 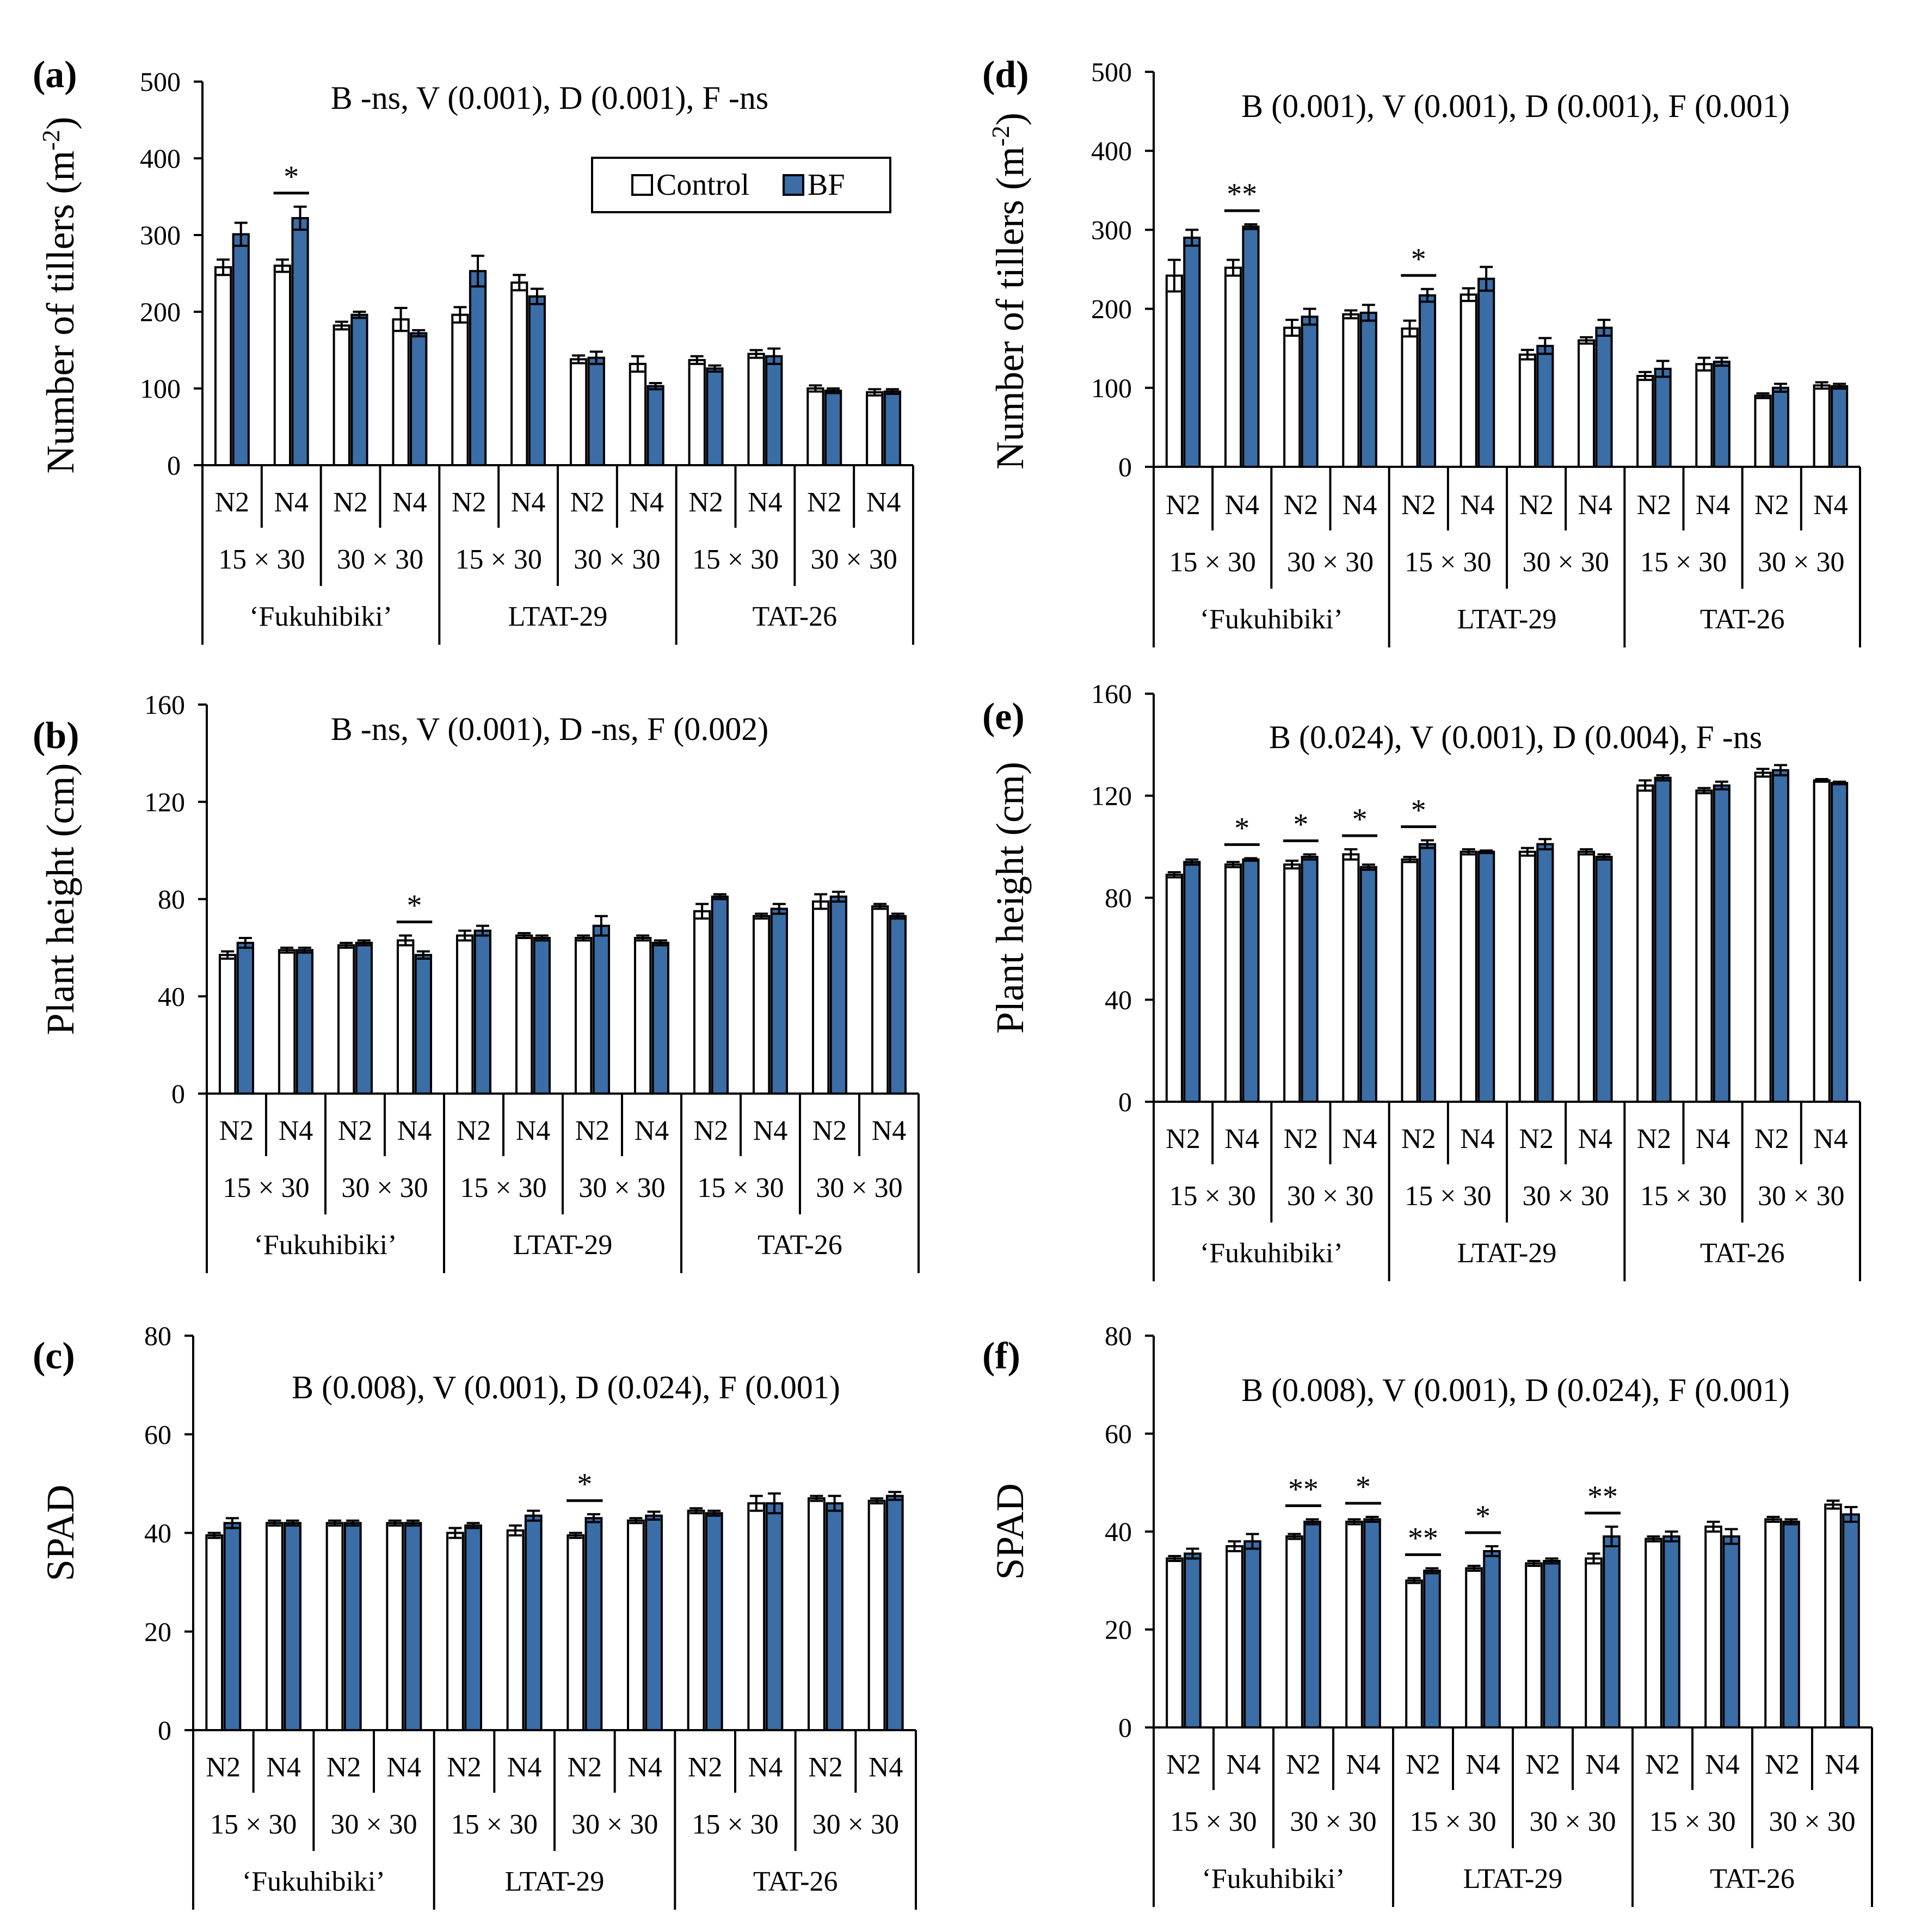 What do you see at coordinates (56, 736) in the screenshot?
I see `panel-label: (b)` at bounding box center [56, 736].